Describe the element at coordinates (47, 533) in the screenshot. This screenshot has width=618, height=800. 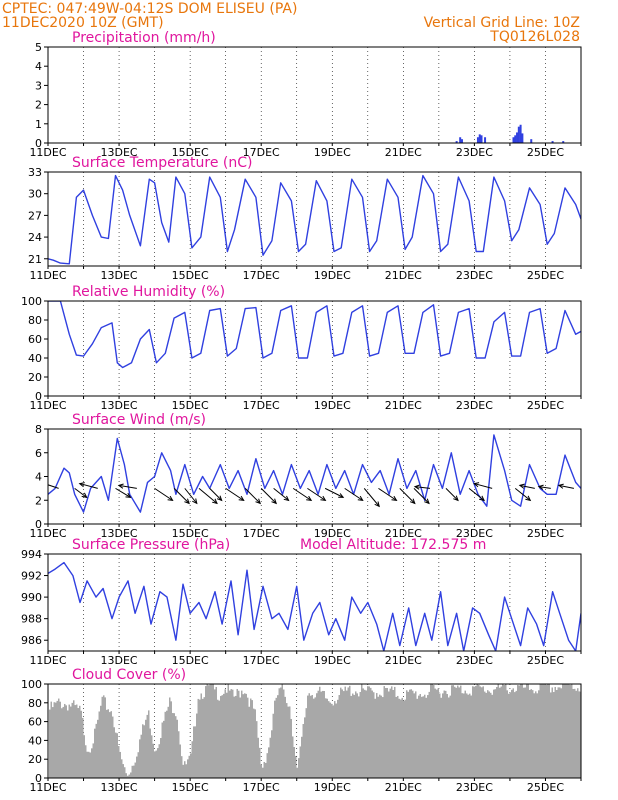
I see `wind-xtick-label: 11DEC` at that location.